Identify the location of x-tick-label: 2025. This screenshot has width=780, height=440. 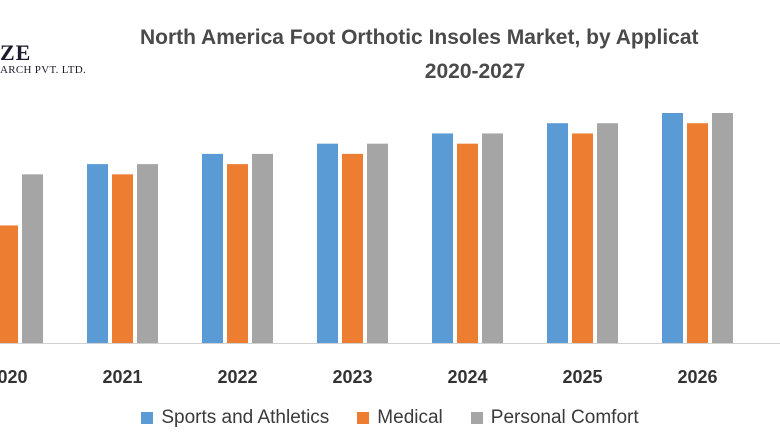
(582, 377).